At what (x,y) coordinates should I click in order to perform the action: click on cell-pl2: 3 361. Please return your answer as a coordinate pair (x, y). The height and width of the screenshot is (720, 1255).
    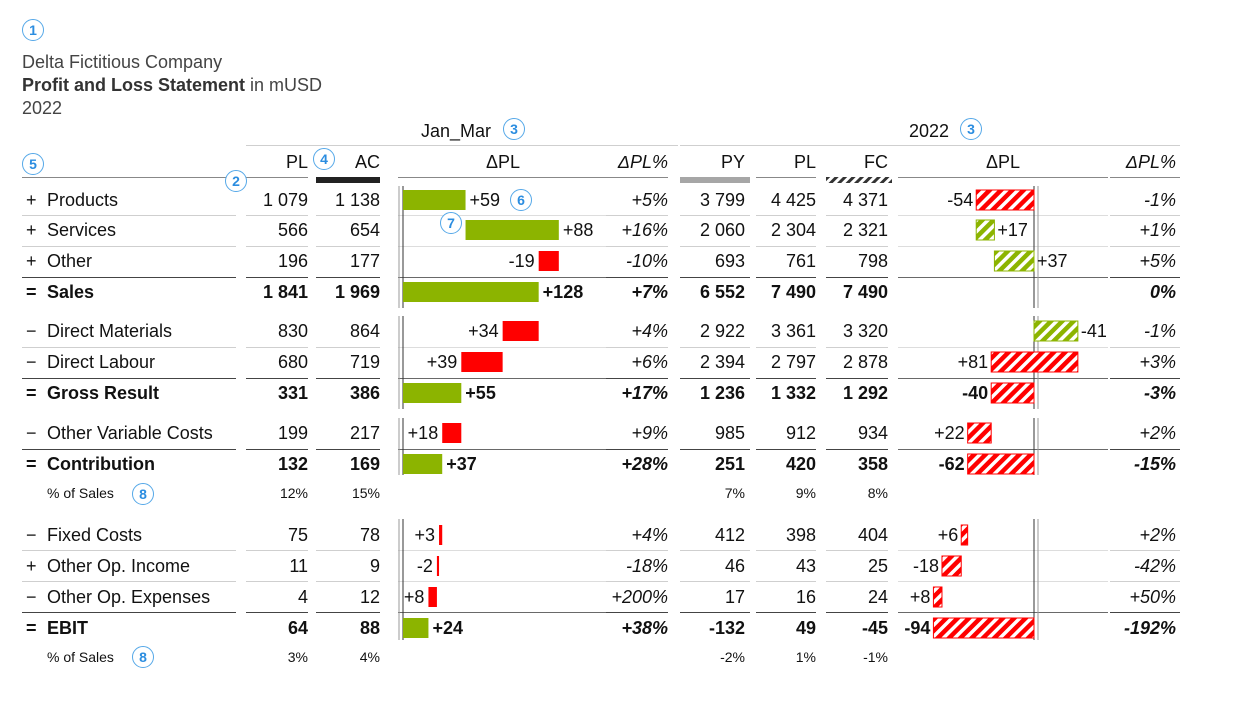
    Looking at the image, I should click on (793, 331).